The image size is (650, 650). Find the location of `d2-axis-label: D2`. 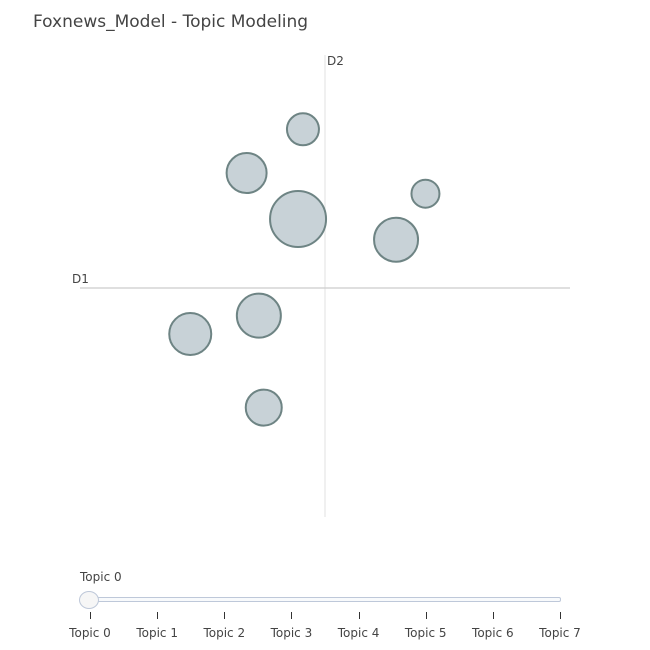

d2-axis-label: D2 is located at coordinates (335, 61).